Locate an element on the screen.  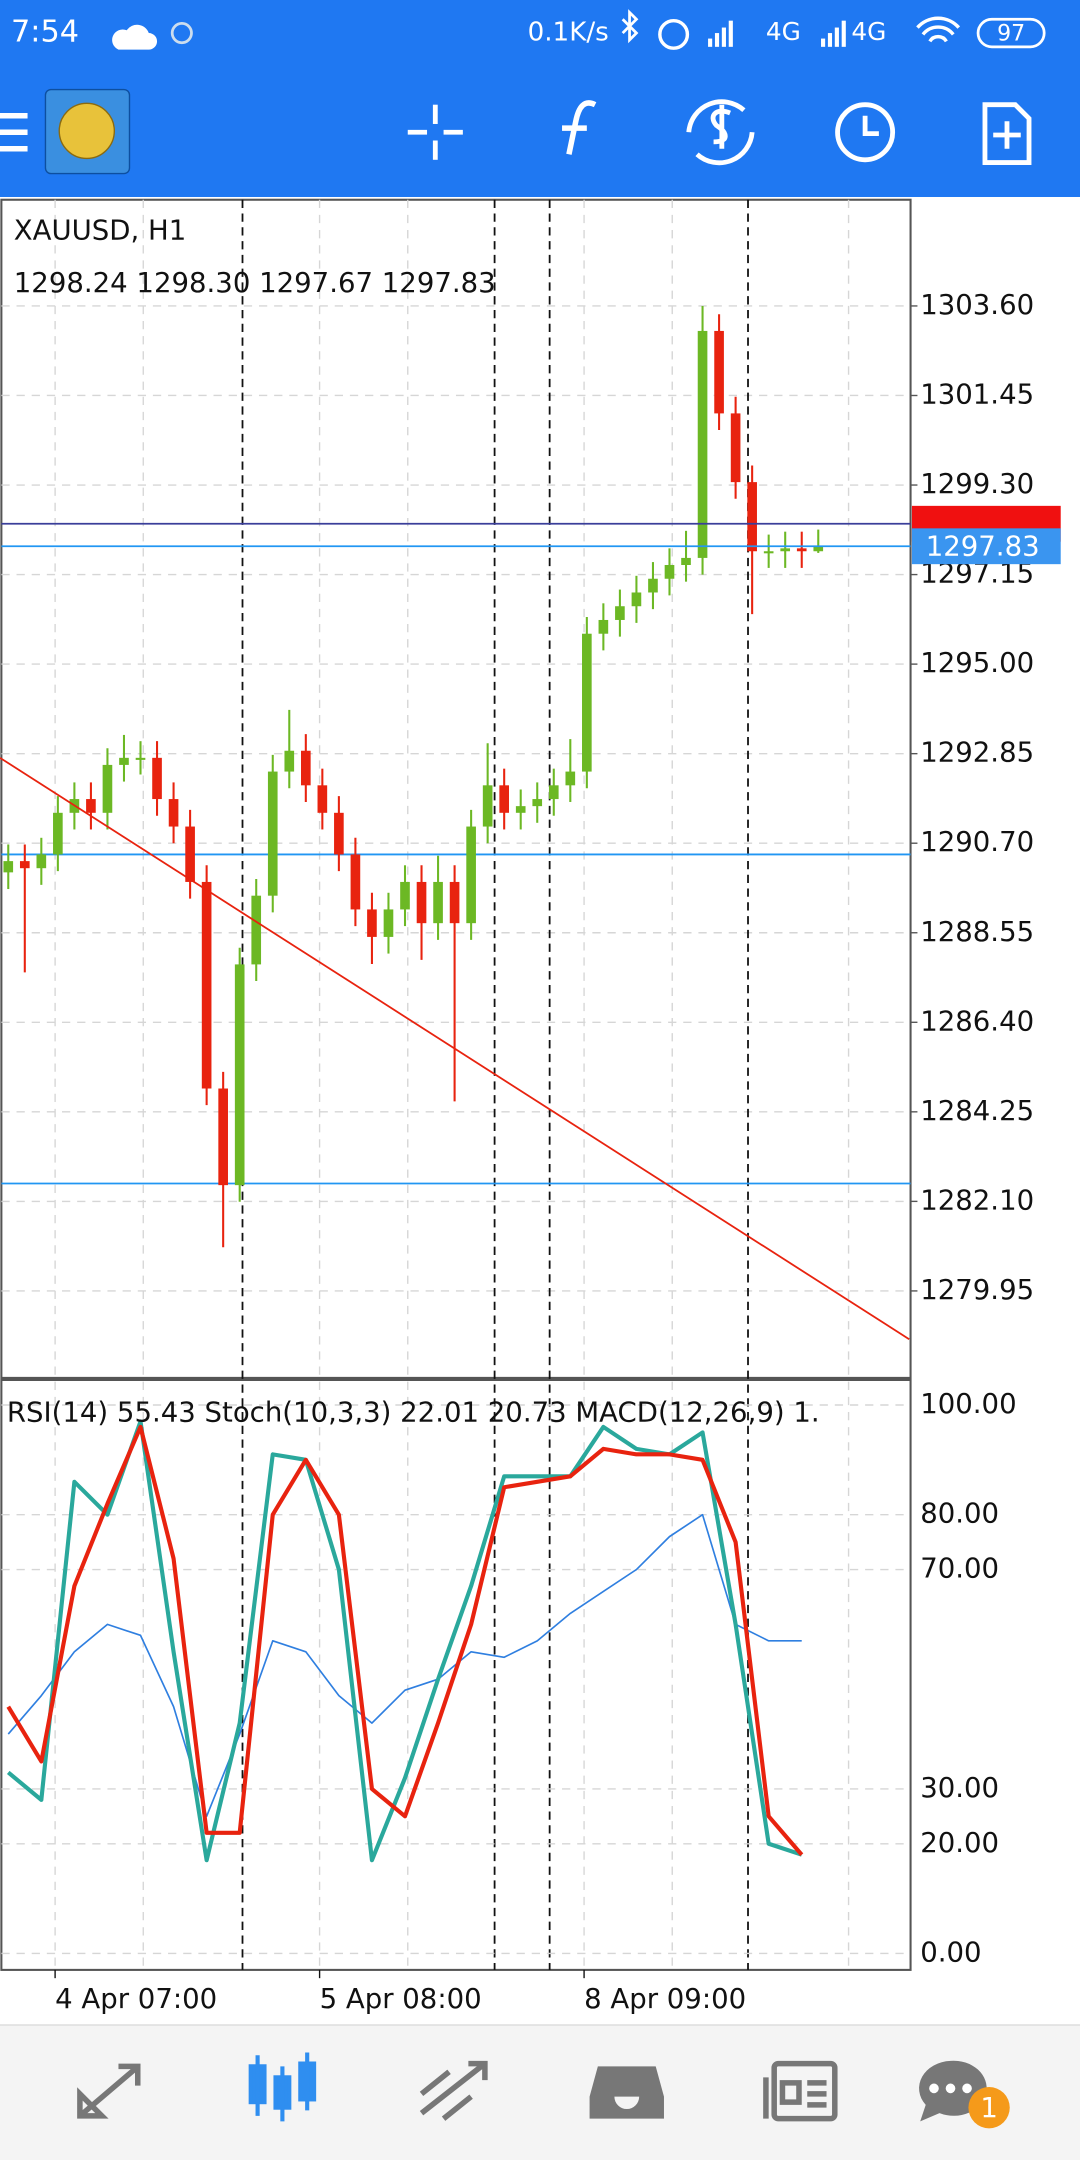
app-bar is located at coordinates (540, 98).